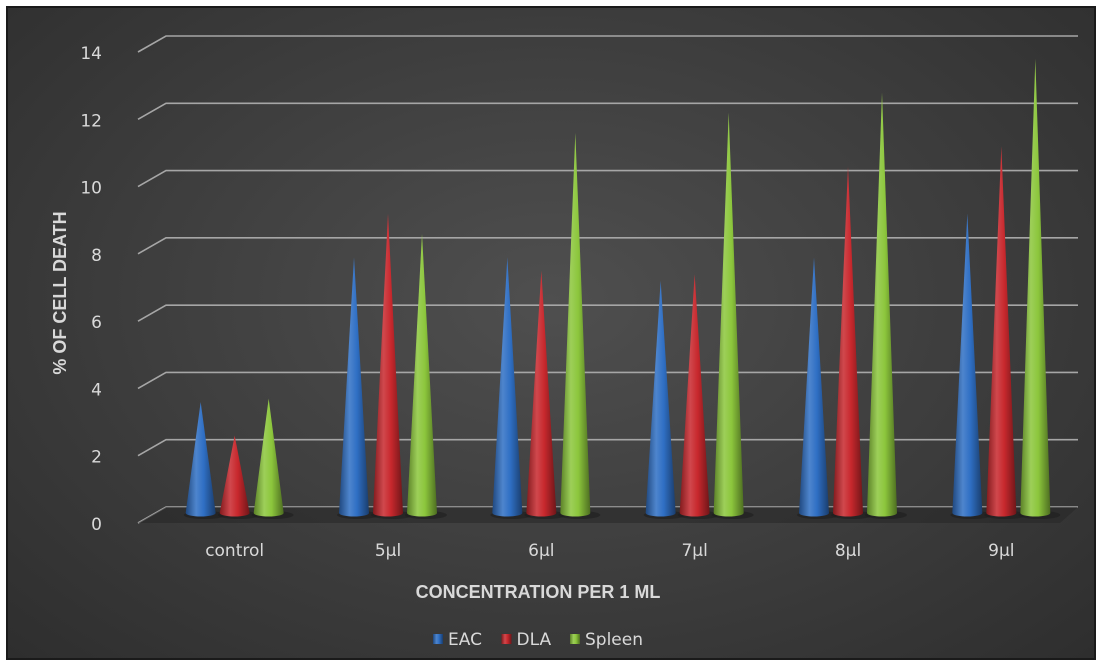 This screenshot has height=666, width=1102. I want to click on legend-item-eac: EAC, so click(457, 640).